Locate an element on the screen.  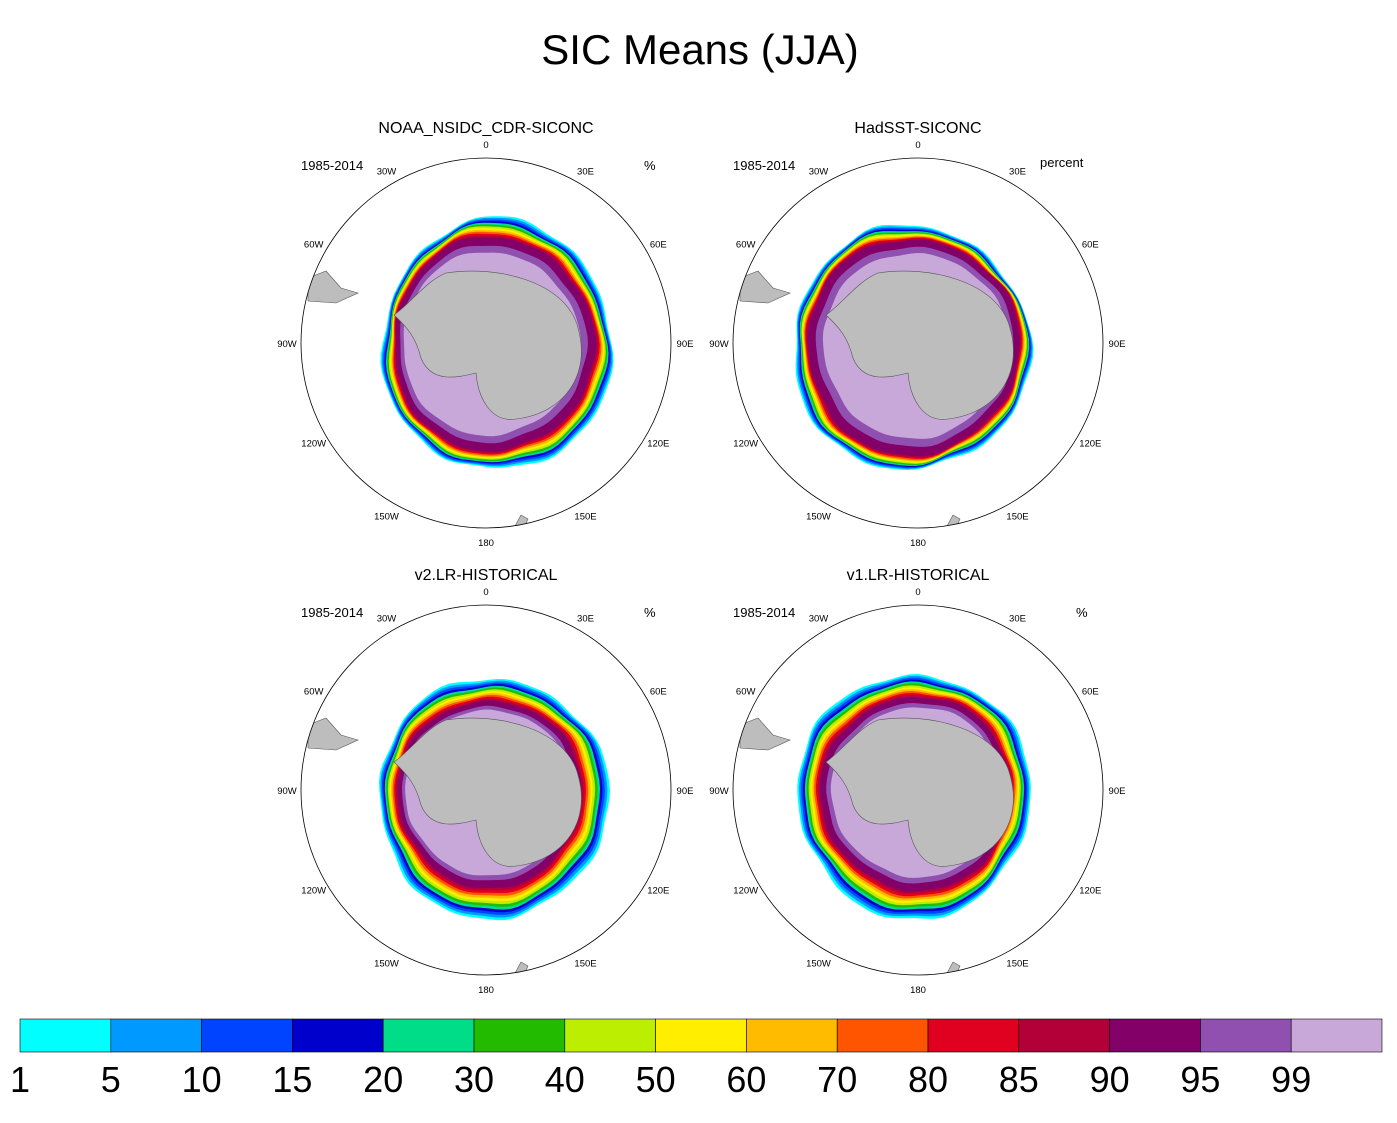
panel-title: v1.LR-HISTORICAL is located at coordinates (918, 575).